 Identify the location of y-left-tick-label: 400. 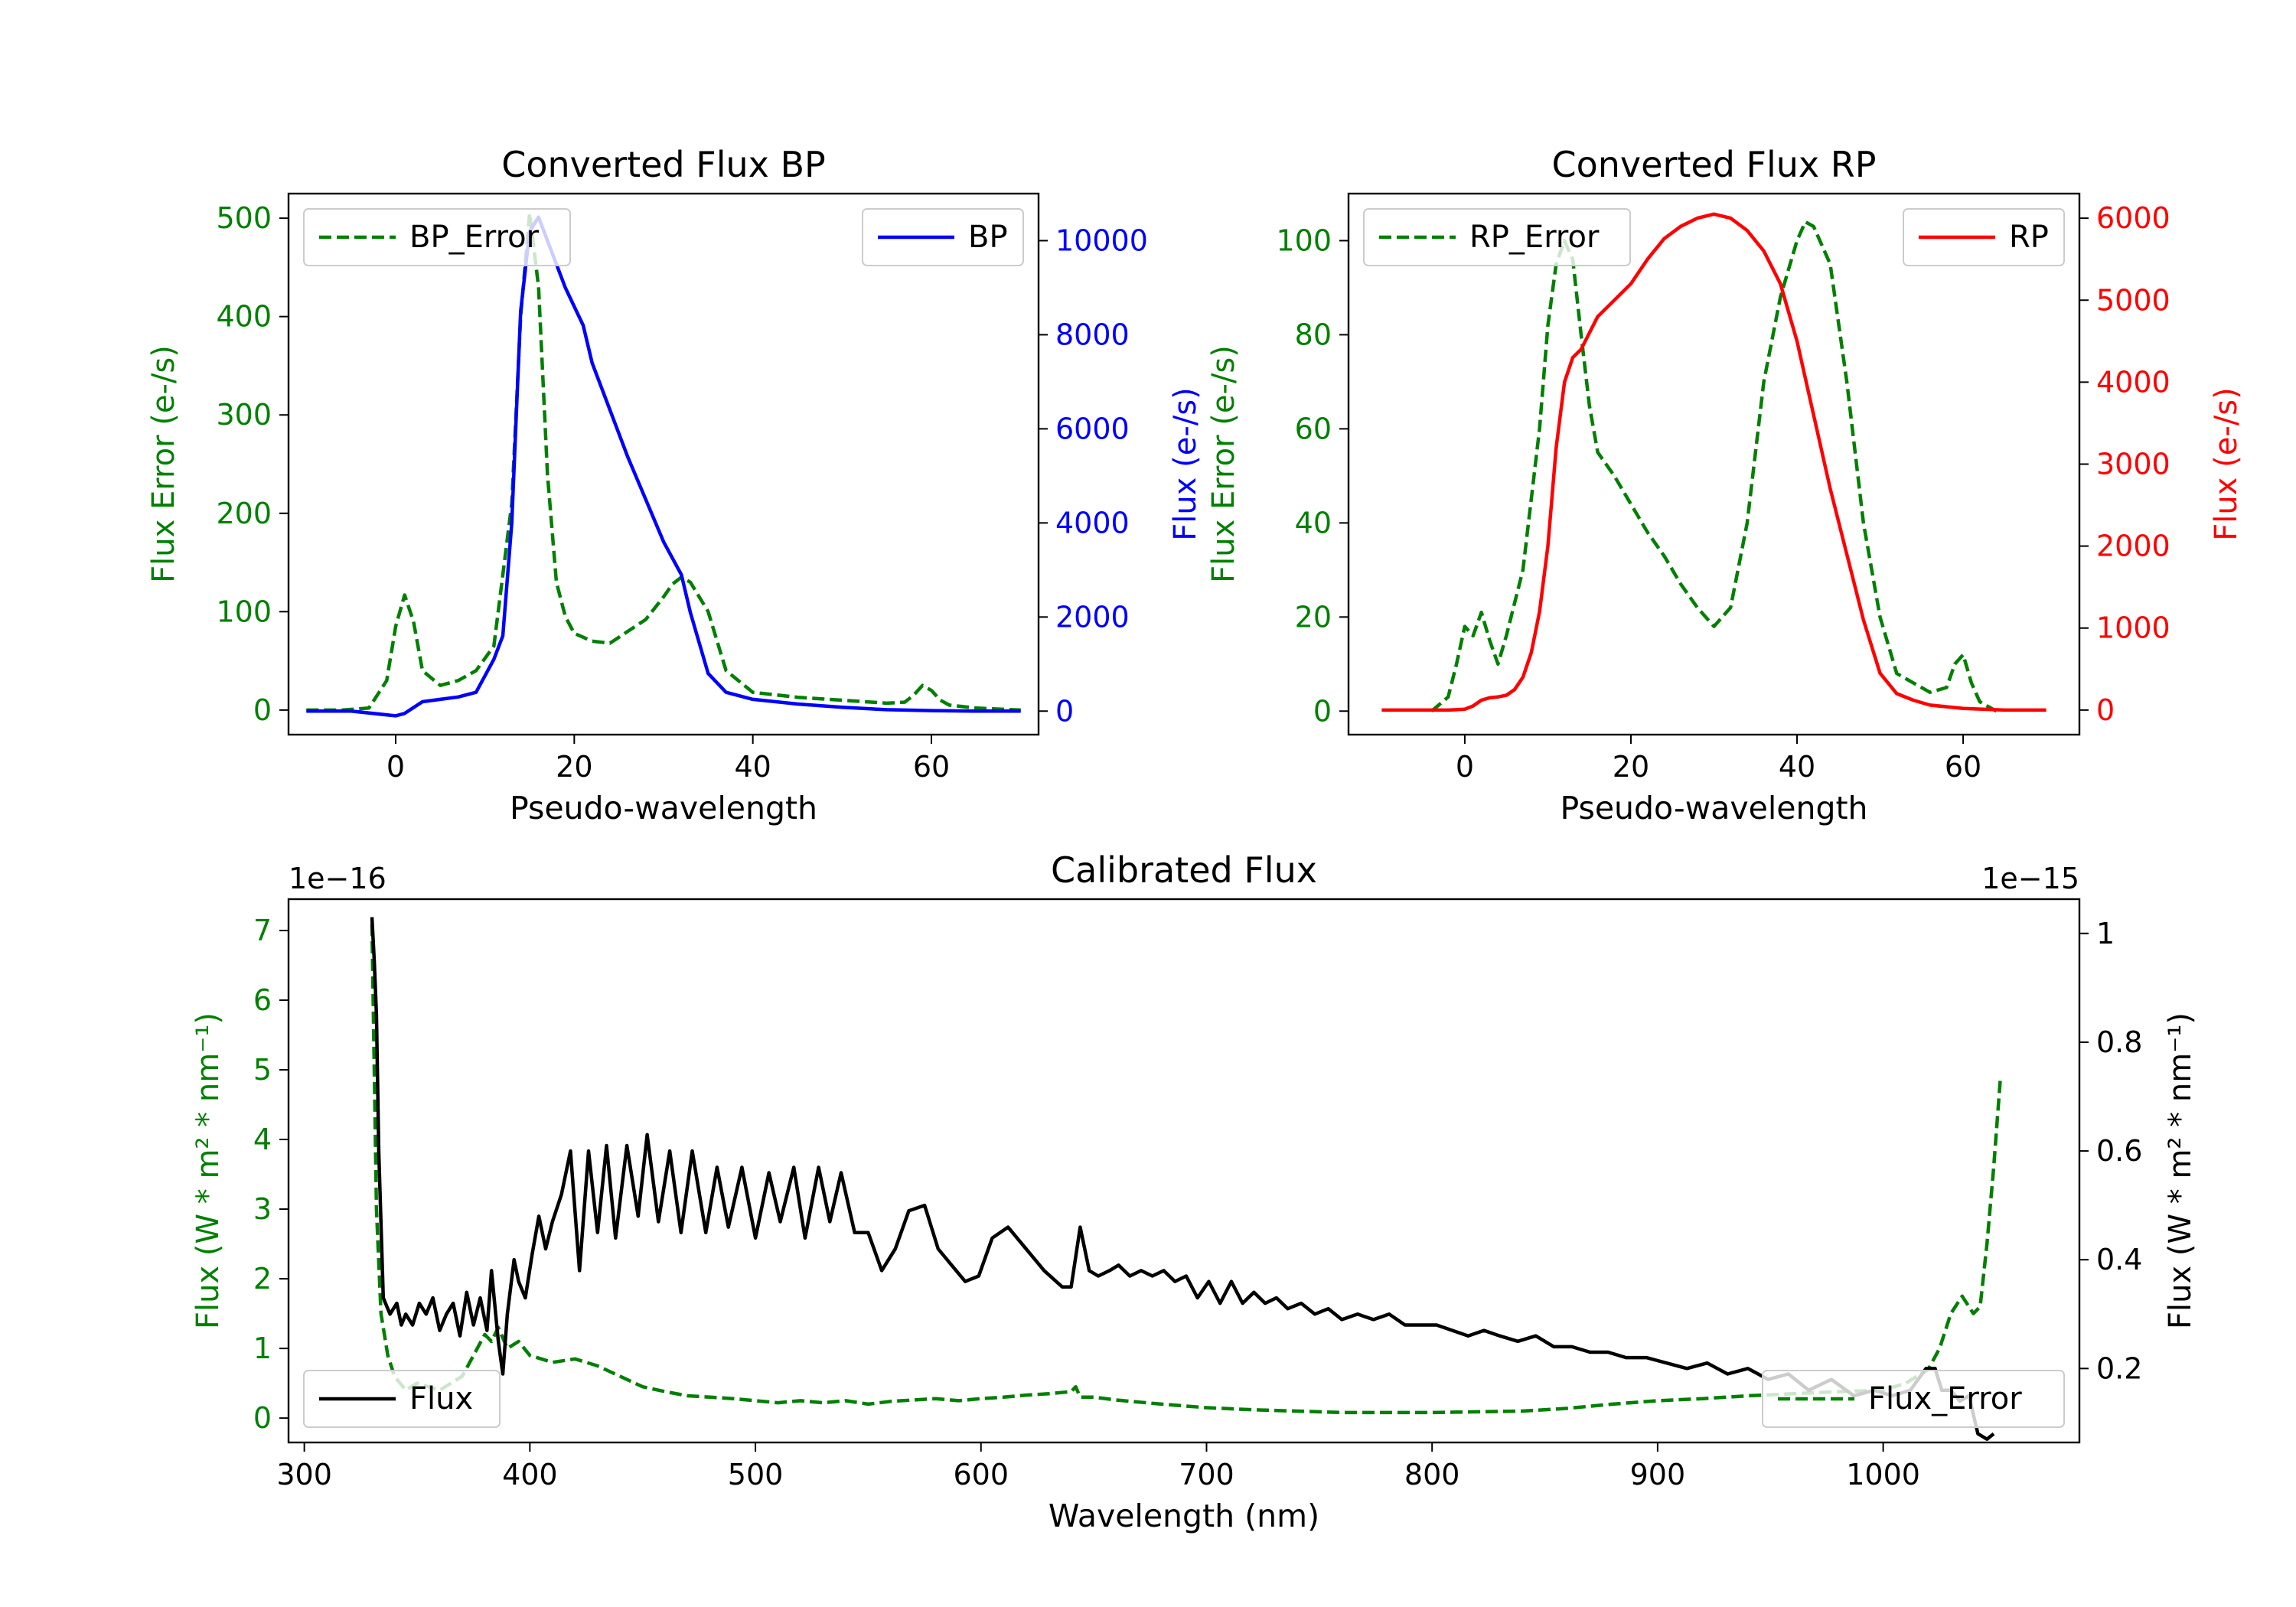
(244, 317).